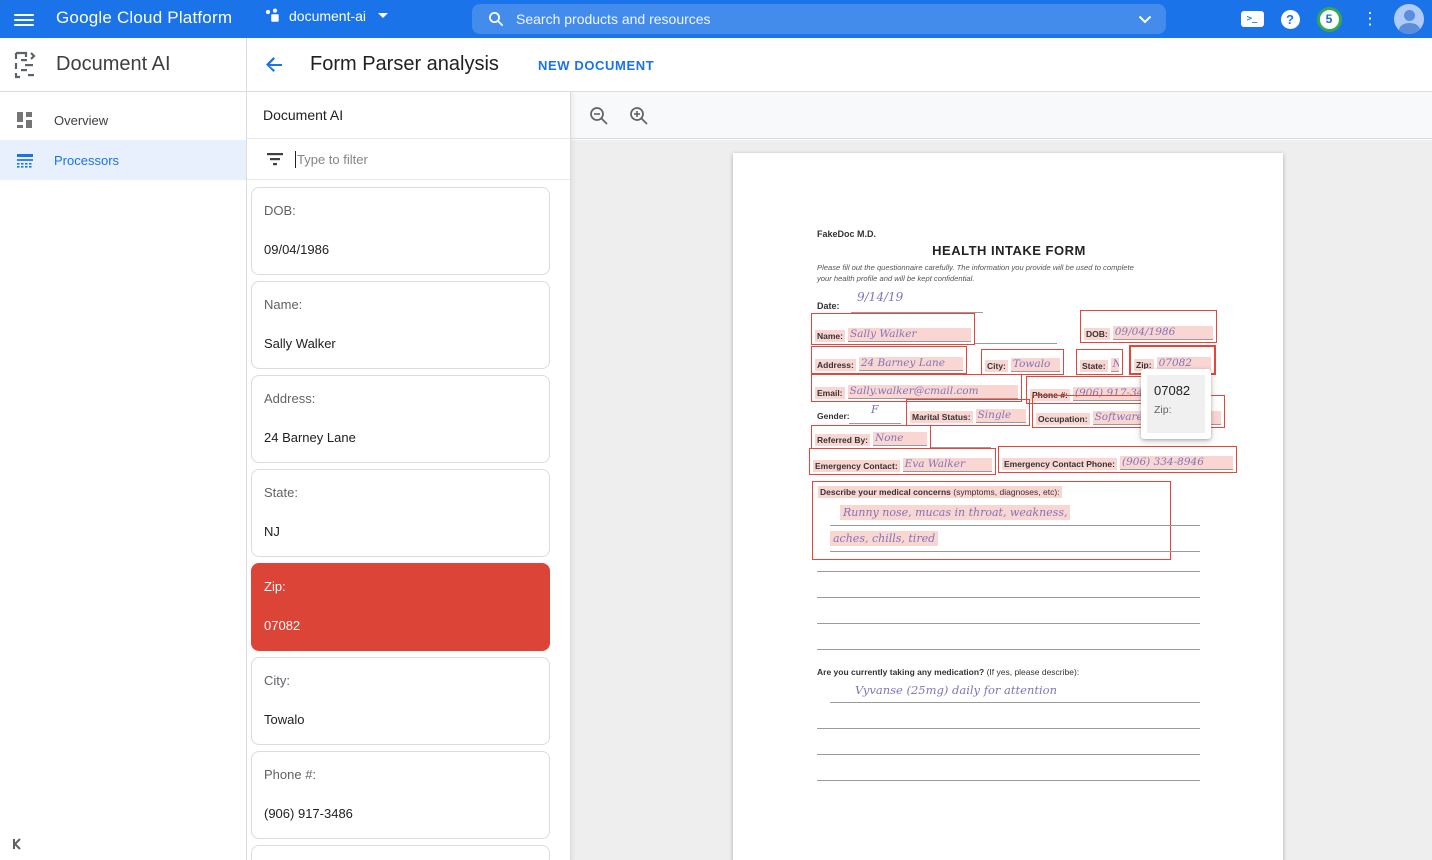  I want to click on entity-value: (906) 917-3486, so click(308, 813).